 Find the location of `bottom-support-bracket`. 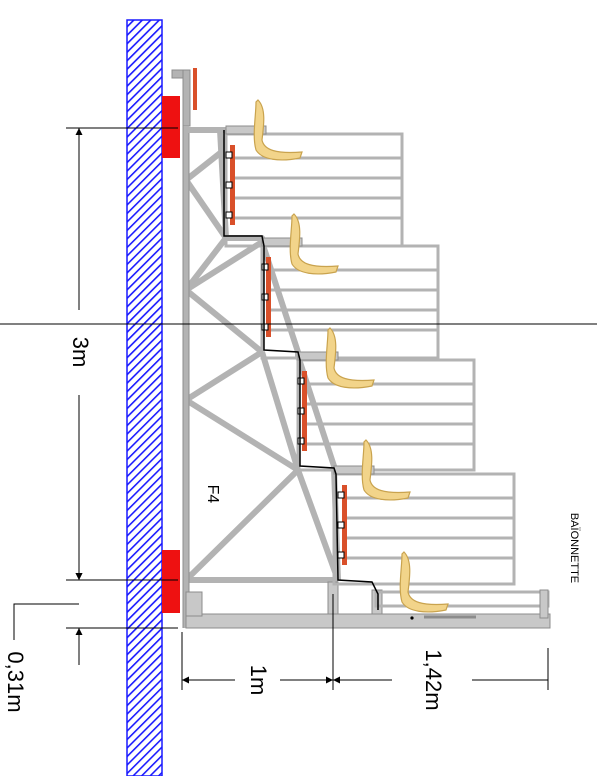

bottom-support-bracket is located at coordinates (171, 581).